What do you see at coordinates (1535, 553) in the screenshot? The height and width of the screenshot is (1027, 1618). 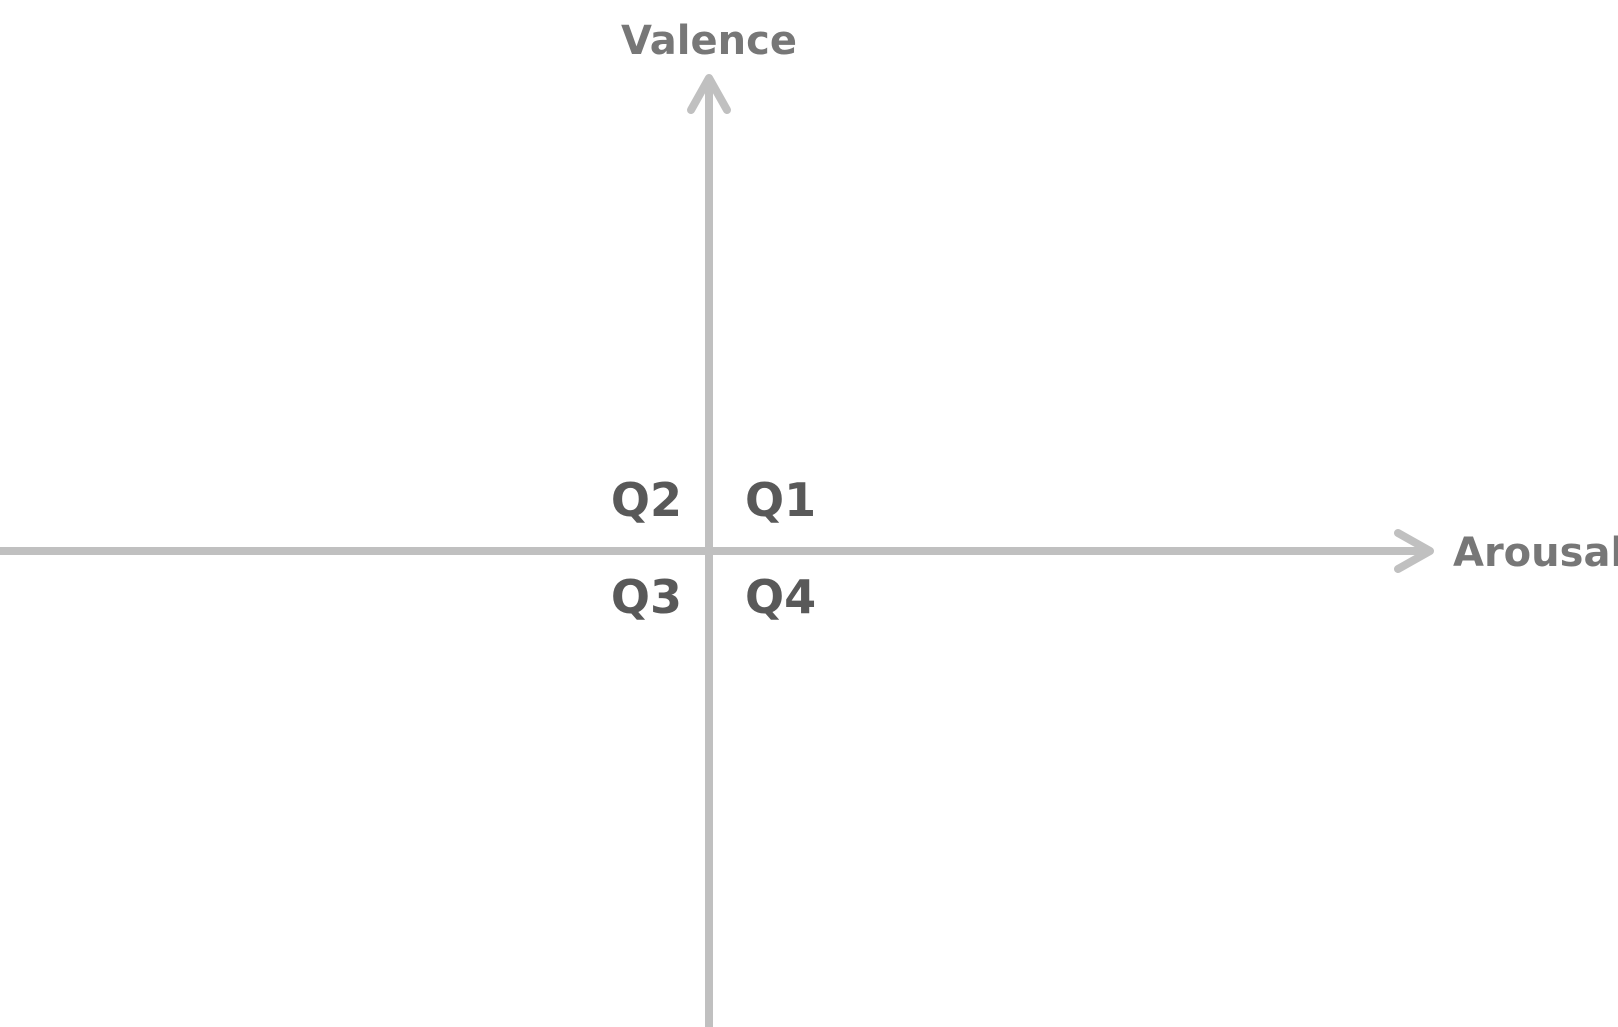 I see `arousal-axis-label: Arousal` at bounding box center [1535, 553].